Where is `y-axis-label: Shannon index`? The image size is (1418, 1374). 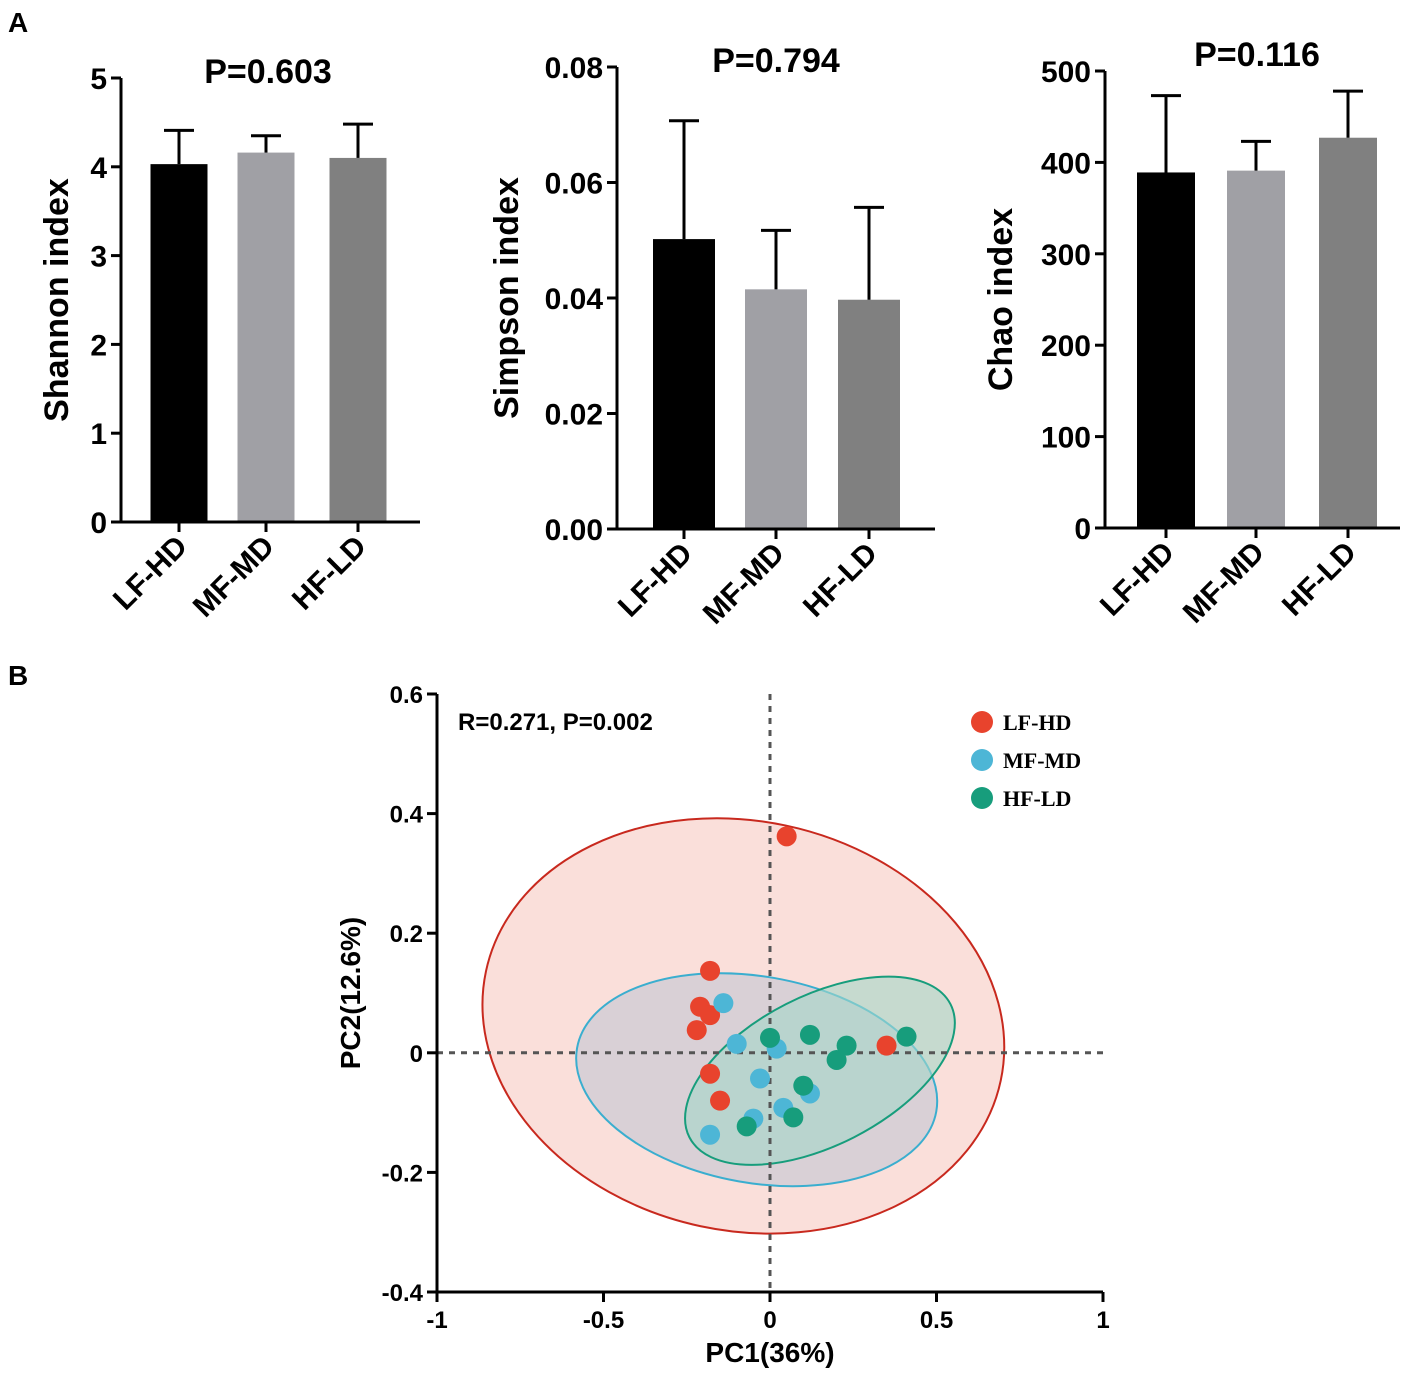 y-axis-label: Shannon index is located at coordinates (57, 300).